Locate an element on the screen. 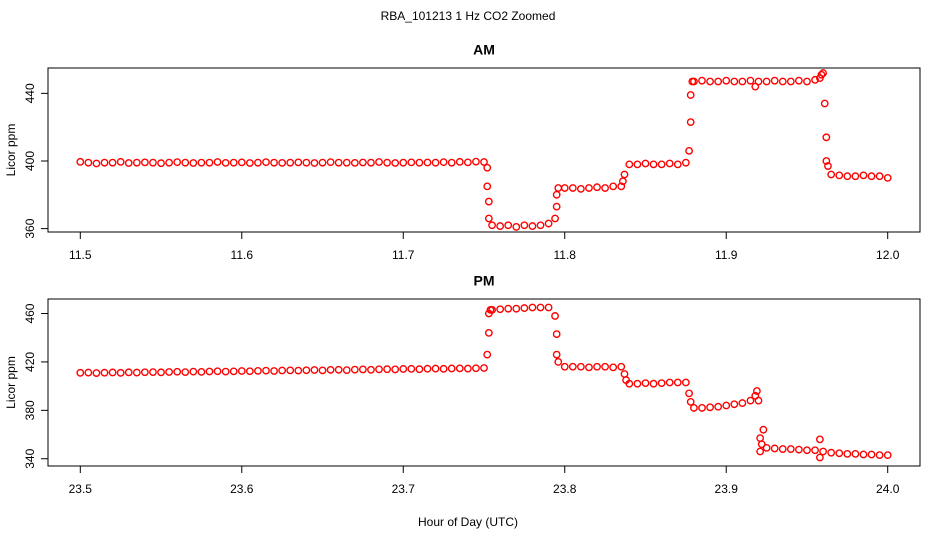 The image size is (936, 540). x-tick-label: 23.5 is located at coordinates (81, 489).